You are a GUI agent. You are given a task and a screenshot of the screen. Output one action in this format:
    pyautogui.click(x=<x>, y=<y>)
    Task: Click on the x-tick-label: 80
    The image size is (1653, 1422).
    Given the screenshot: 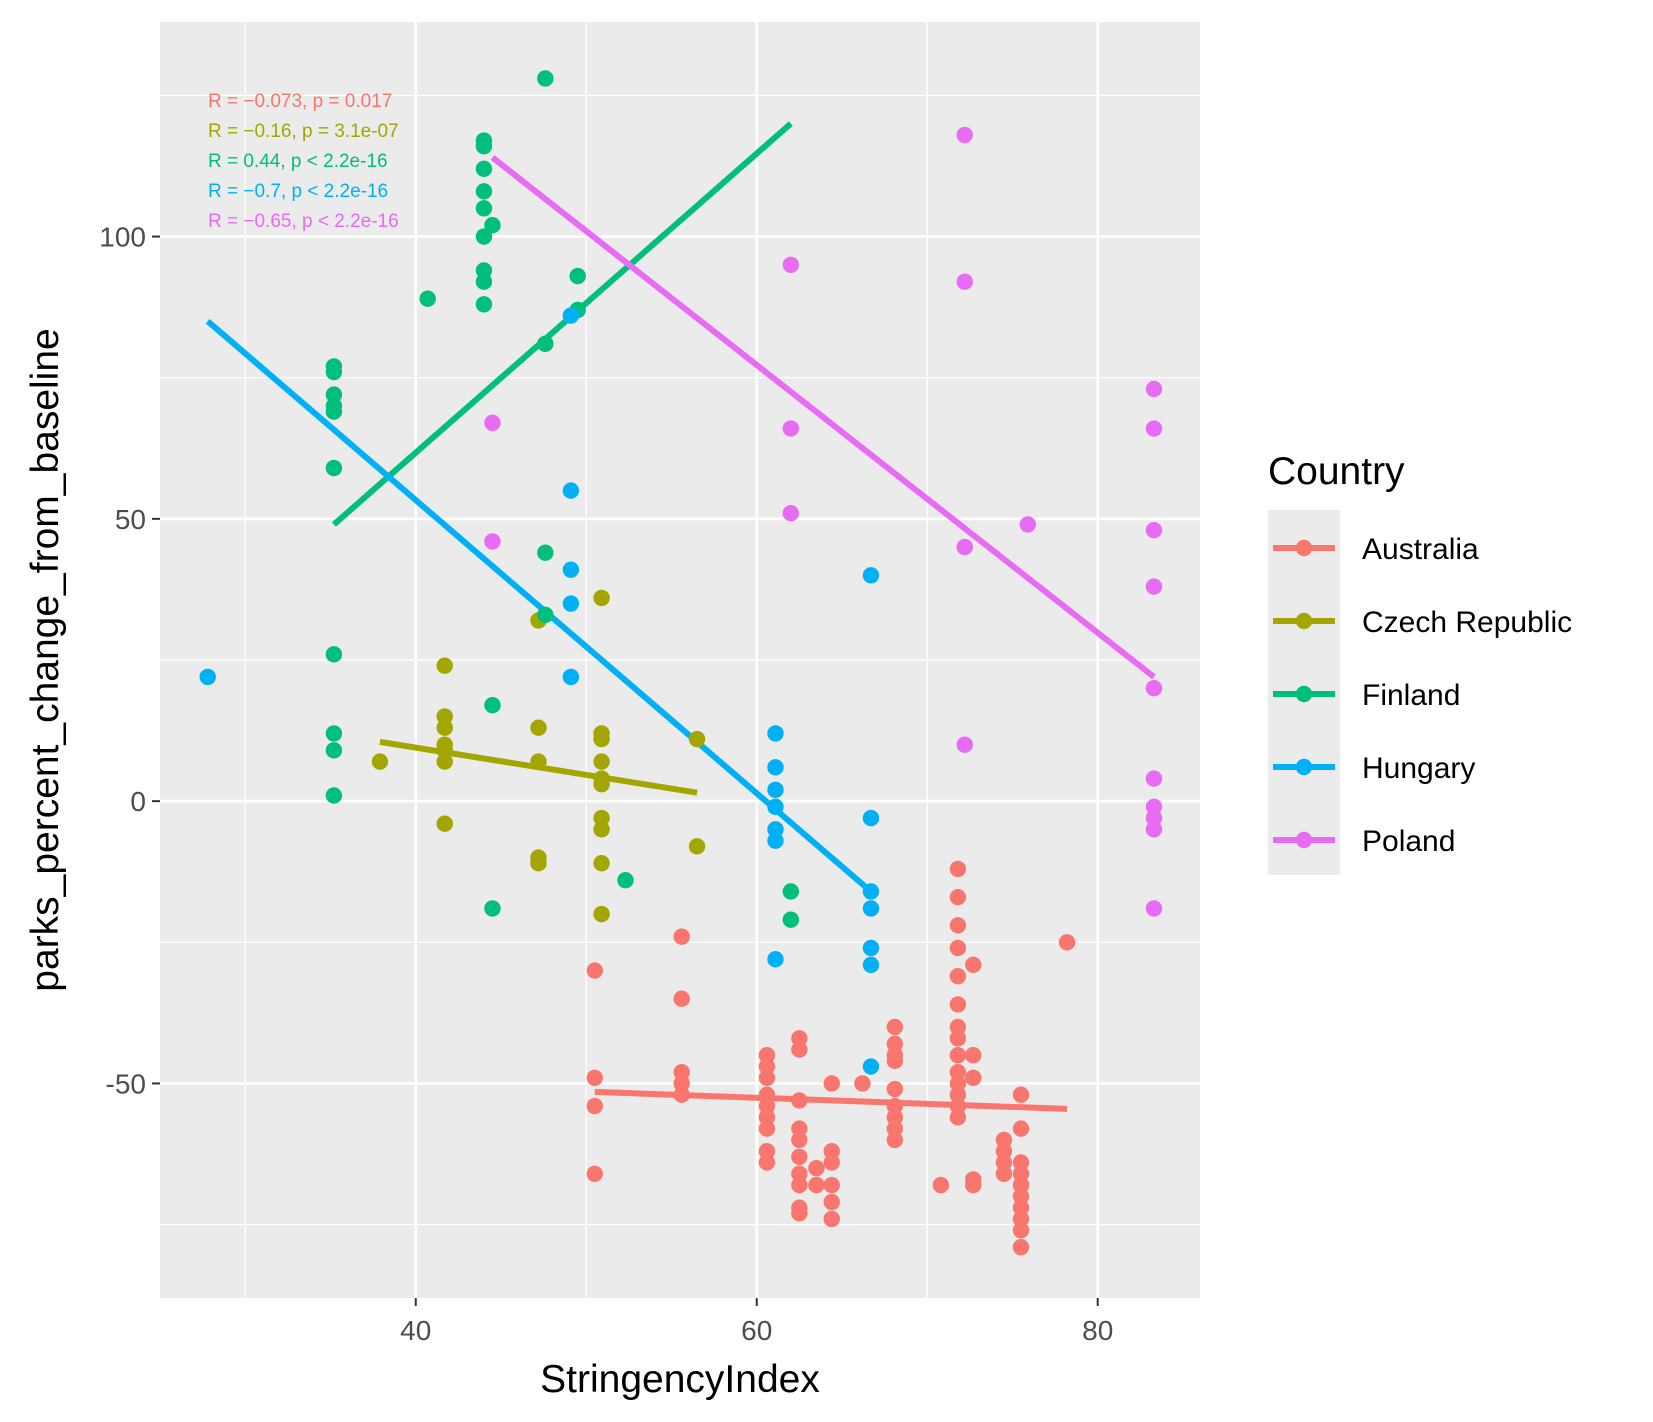 What is the action you would take?
    pyautogui.click(x=1097, y=1330)
    